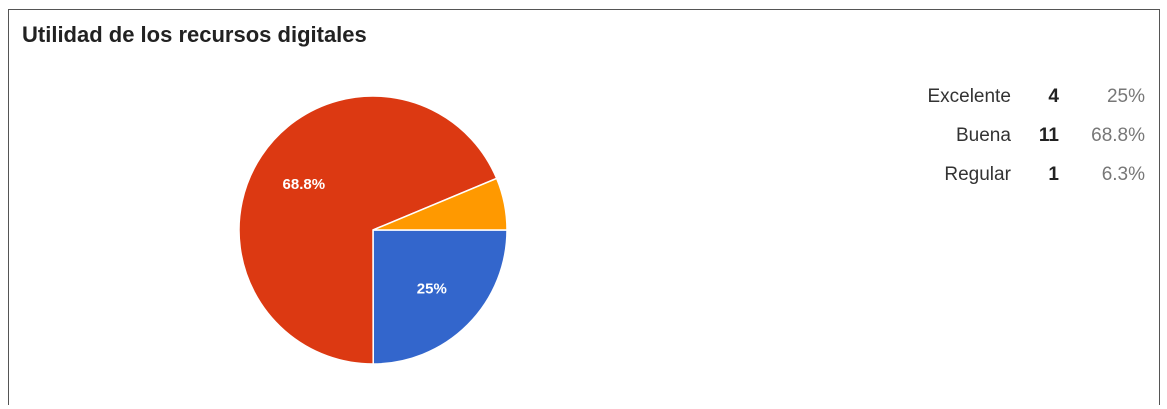 This screenshot has height=409, width=1167. I want to click on summary-row: Excelente 4 25%, so click(1036, 97).